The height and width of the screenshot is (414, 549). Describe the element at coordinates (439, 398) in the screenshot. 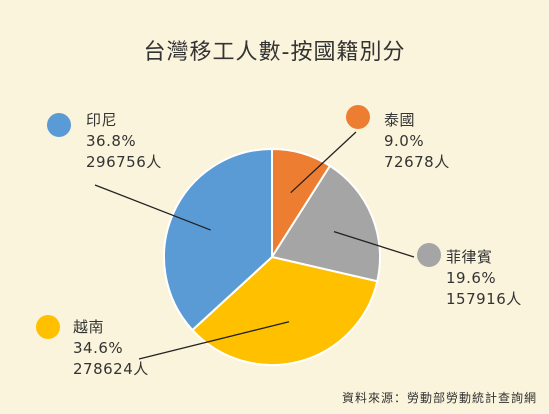

I see `source-note: 資料來源：勞動部勞動統計查詢網` at that location.